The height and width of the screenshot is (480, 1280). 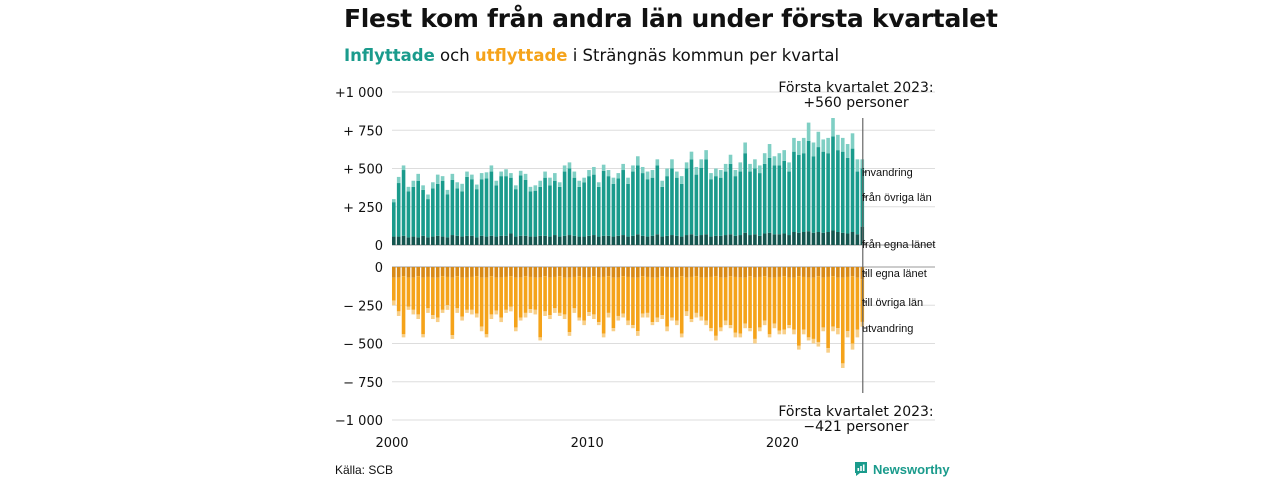 I want to click on series-label: till övriga län, so click(x=892, y=303).